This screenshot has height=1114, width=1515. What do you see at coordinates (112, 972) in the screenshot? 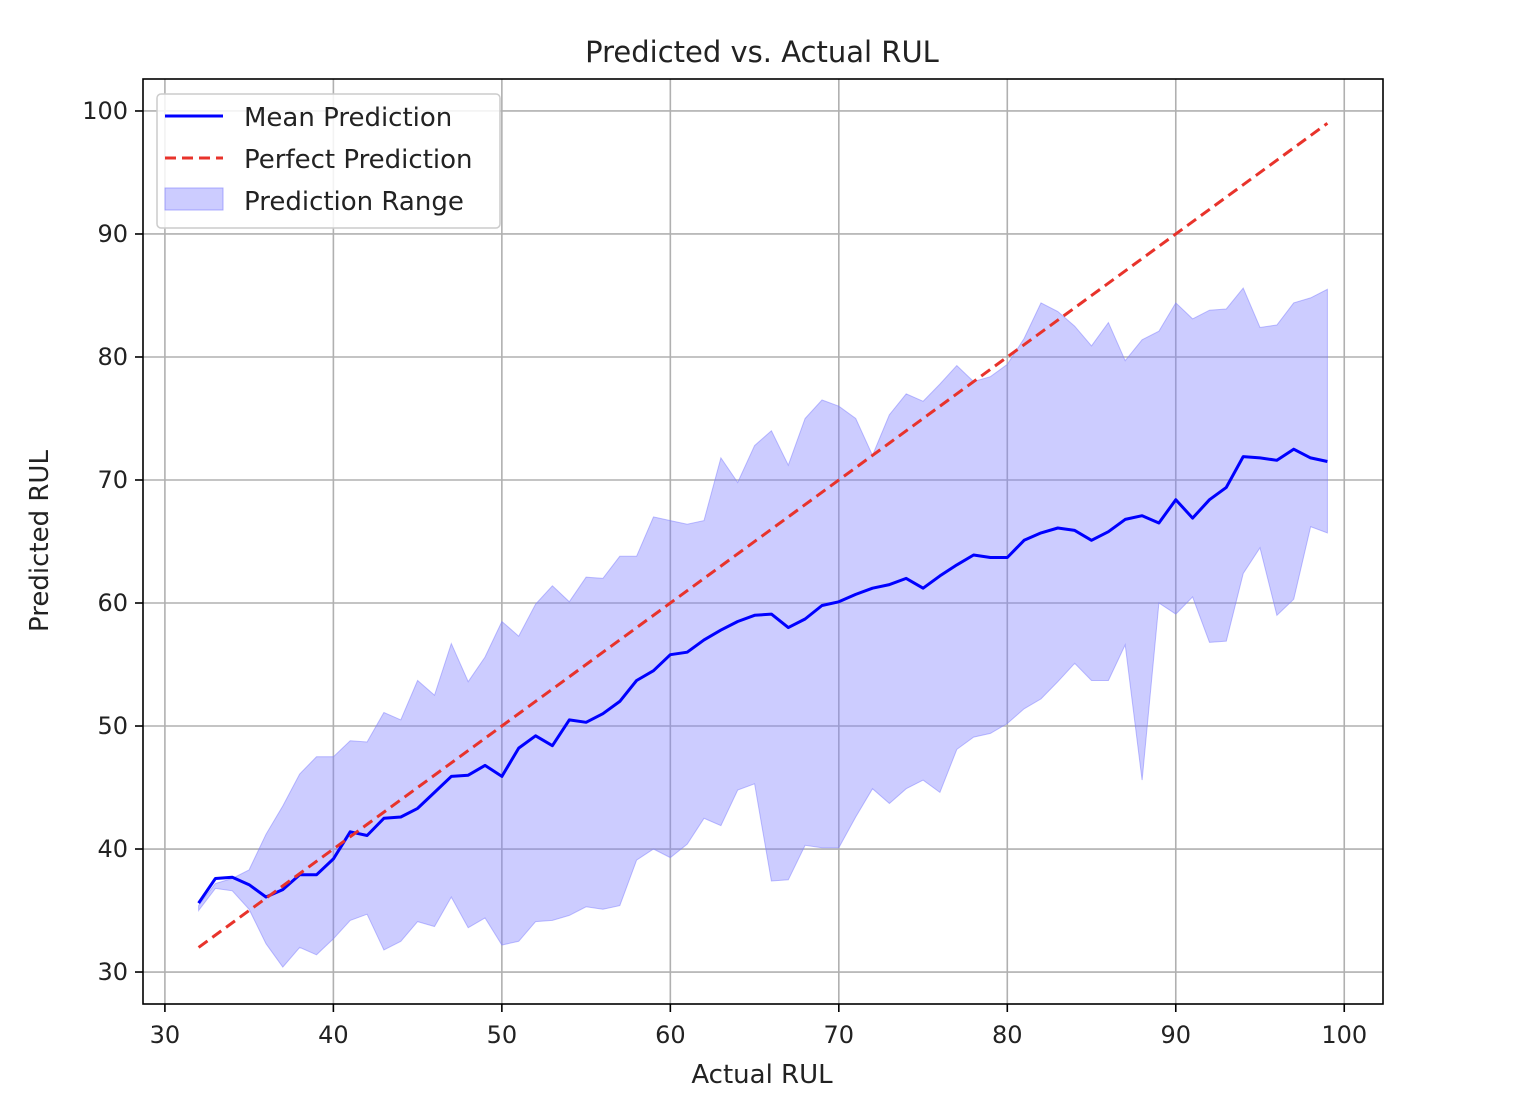
I see `y-tick-label: 30` at bounding box center [112, 972].